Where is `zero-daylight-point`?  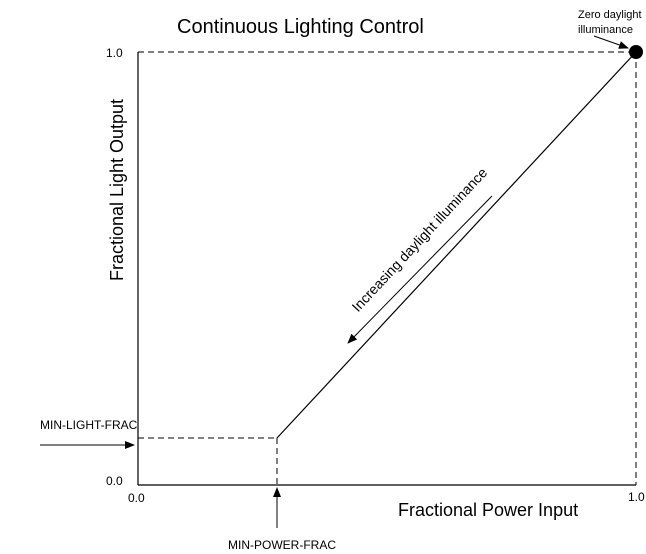 zero-daylight-point is located at coordinates (636, 52).